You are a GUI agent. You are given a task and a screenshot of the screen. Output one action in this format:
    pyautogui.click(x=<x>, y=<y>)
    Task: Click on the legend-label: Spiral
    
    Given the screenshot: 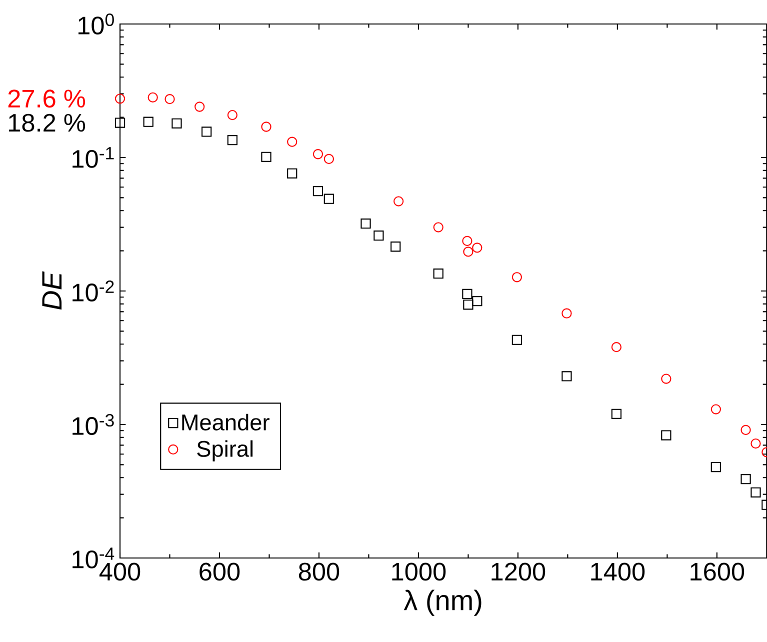 What is the action you would take?
    pyautogui.click(x=225, y=451)
    